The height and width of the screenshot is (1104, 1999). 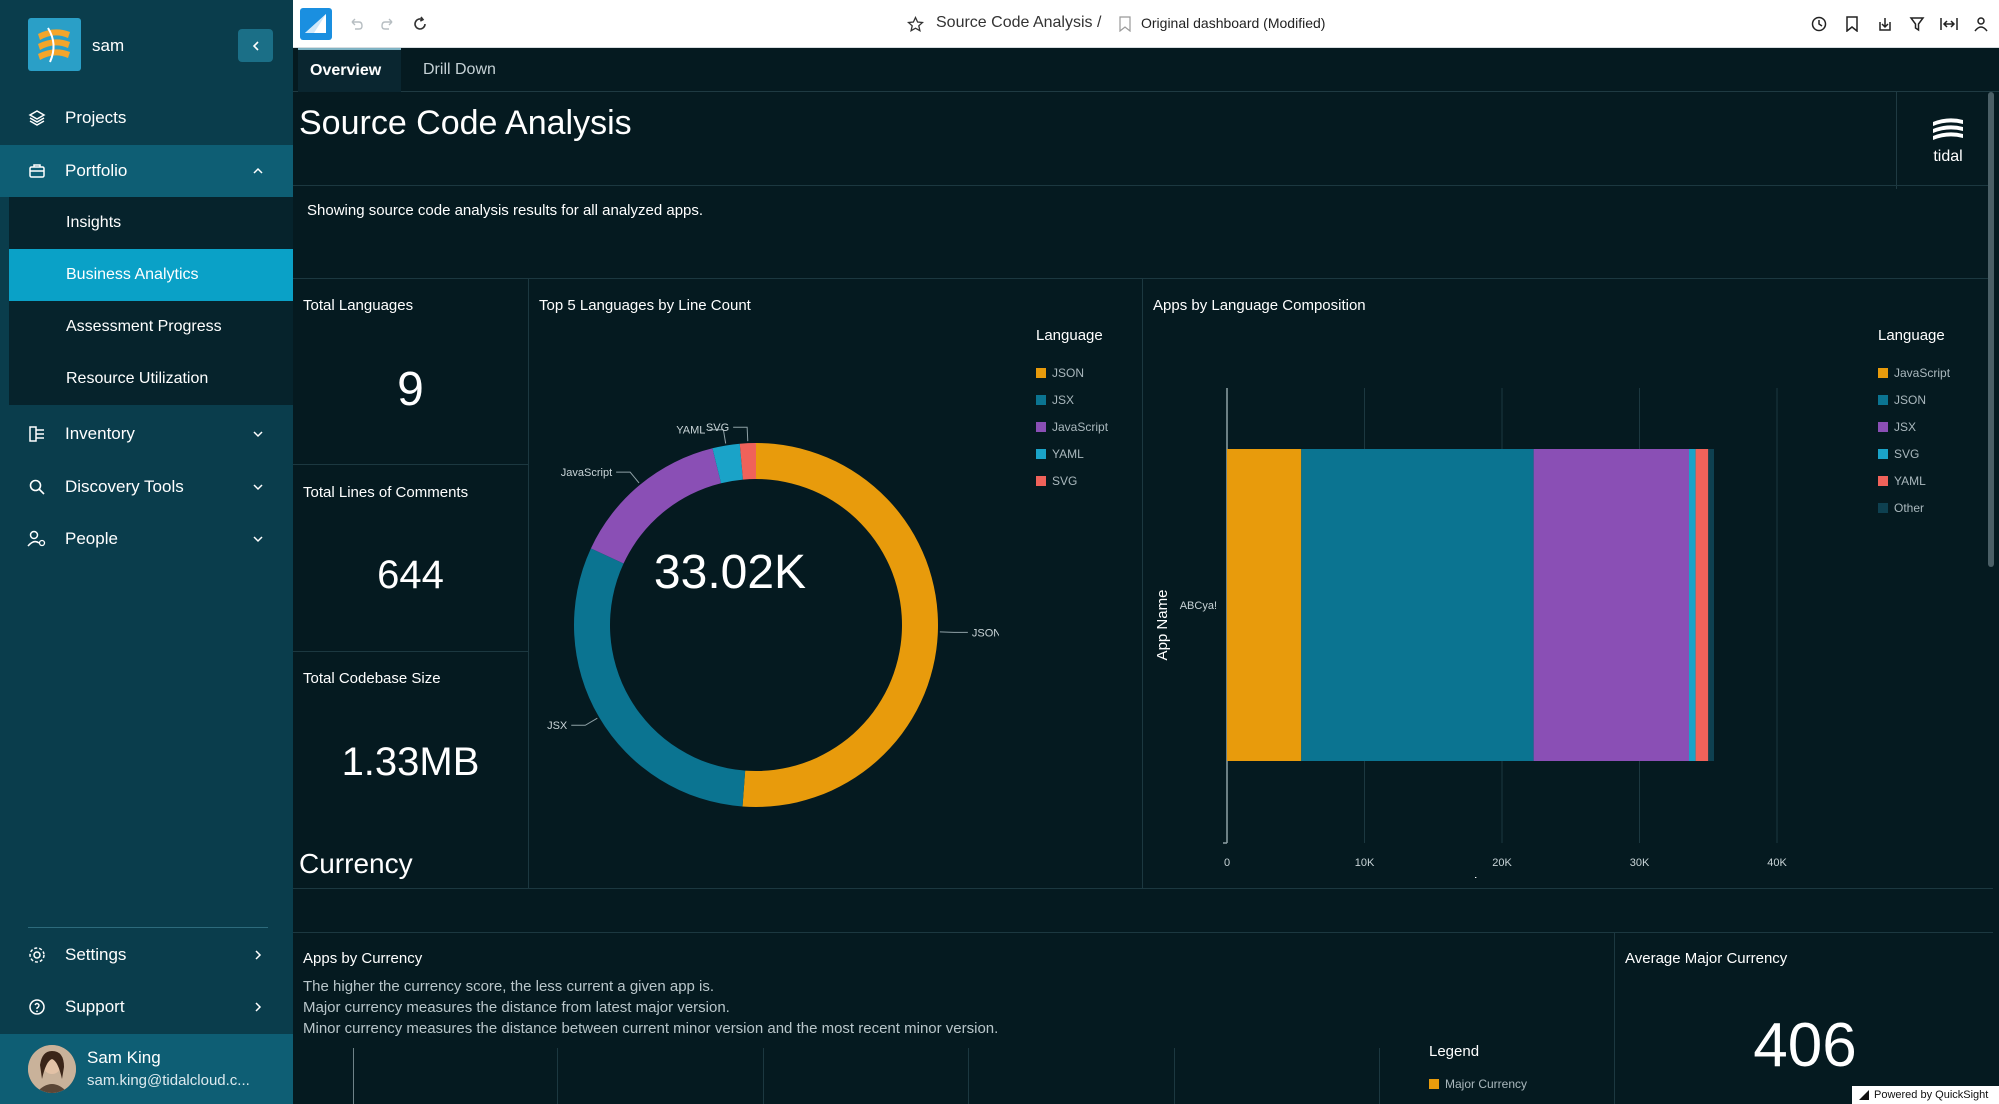 I want to click on reset-icon, so click(x=420, y=24).